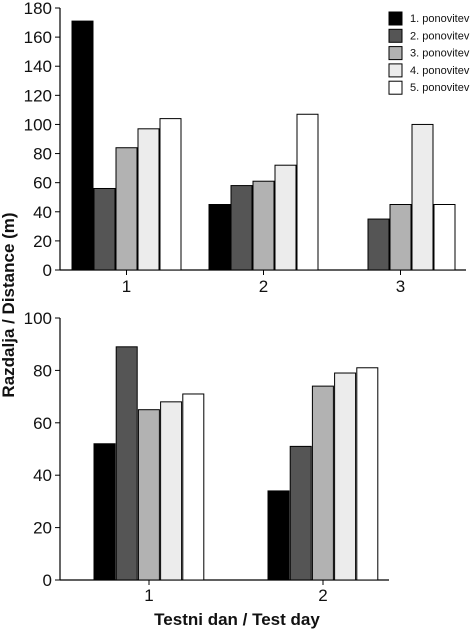 The height and width of the screenshot is (635, 474). I want to click on y-axis-title: Razdalja / Distance (m), so click(9, 304).